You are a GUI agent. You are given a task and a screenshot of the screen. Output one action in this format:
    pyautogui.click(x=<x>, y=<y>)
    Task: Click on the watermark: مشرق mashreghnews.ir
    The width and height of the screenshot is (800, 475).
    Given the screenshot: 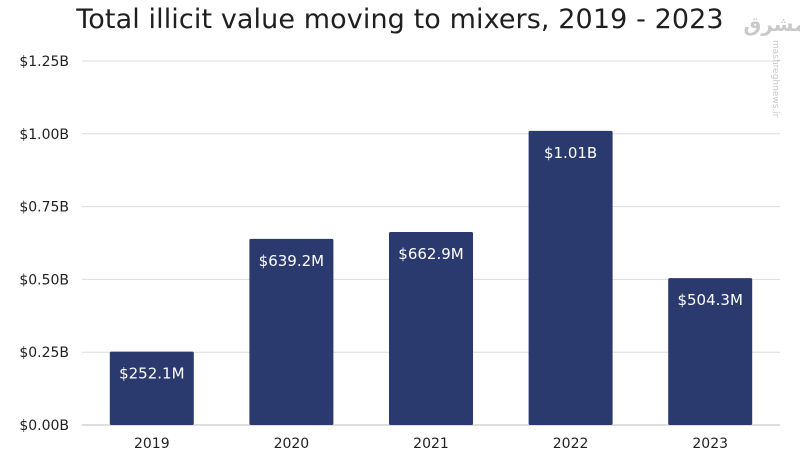 What is the action you would take?
    pyautogui.click(x=771, y=72)
    